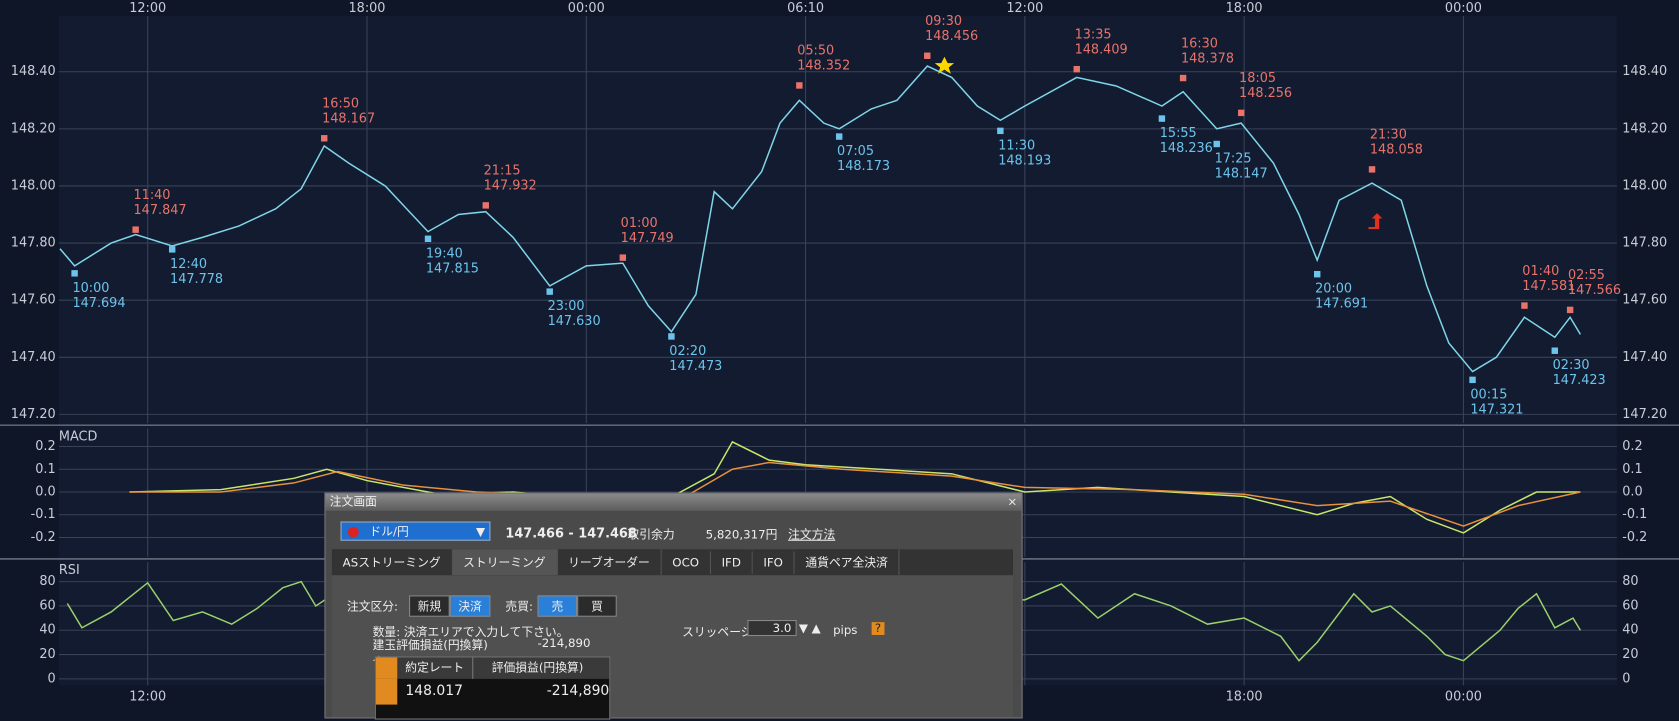 The height and width of the screenshot is (721, 1679). What do you see at coordinates (434, 691) in the screenshot?
I see `cell: 148.017` at bounding box center [434, 691].